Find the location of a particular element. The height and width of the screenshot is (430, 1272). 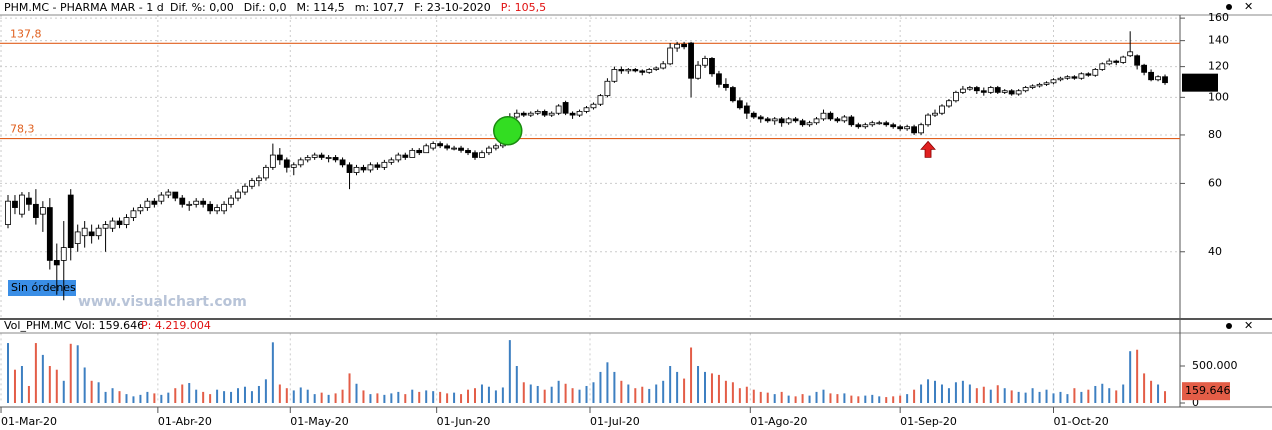

orders-button: Sin órdenes is located at coordinates (42, 288).